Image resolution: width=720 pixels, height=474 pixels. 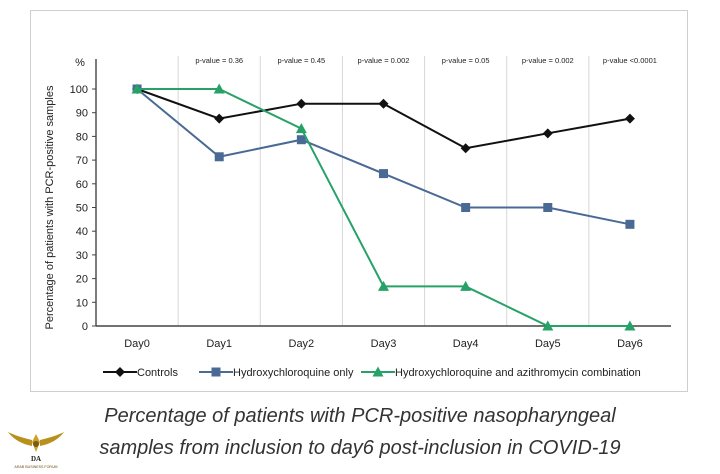 I want to click on legend-label: Controls, so click(x=157, y=373).